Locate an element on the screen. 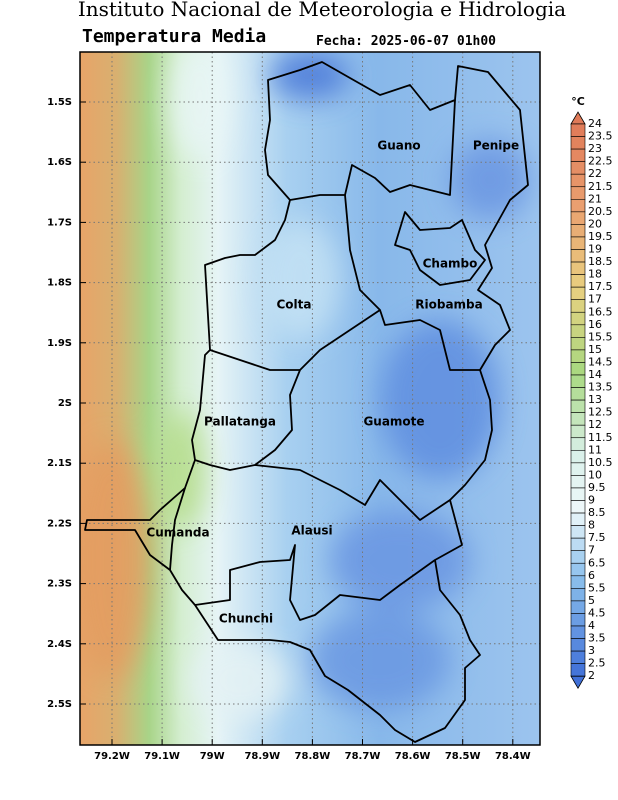 This screenshot has height=800, width=618. colorbar-label: 6.5 is located at coordinates (597, 562).